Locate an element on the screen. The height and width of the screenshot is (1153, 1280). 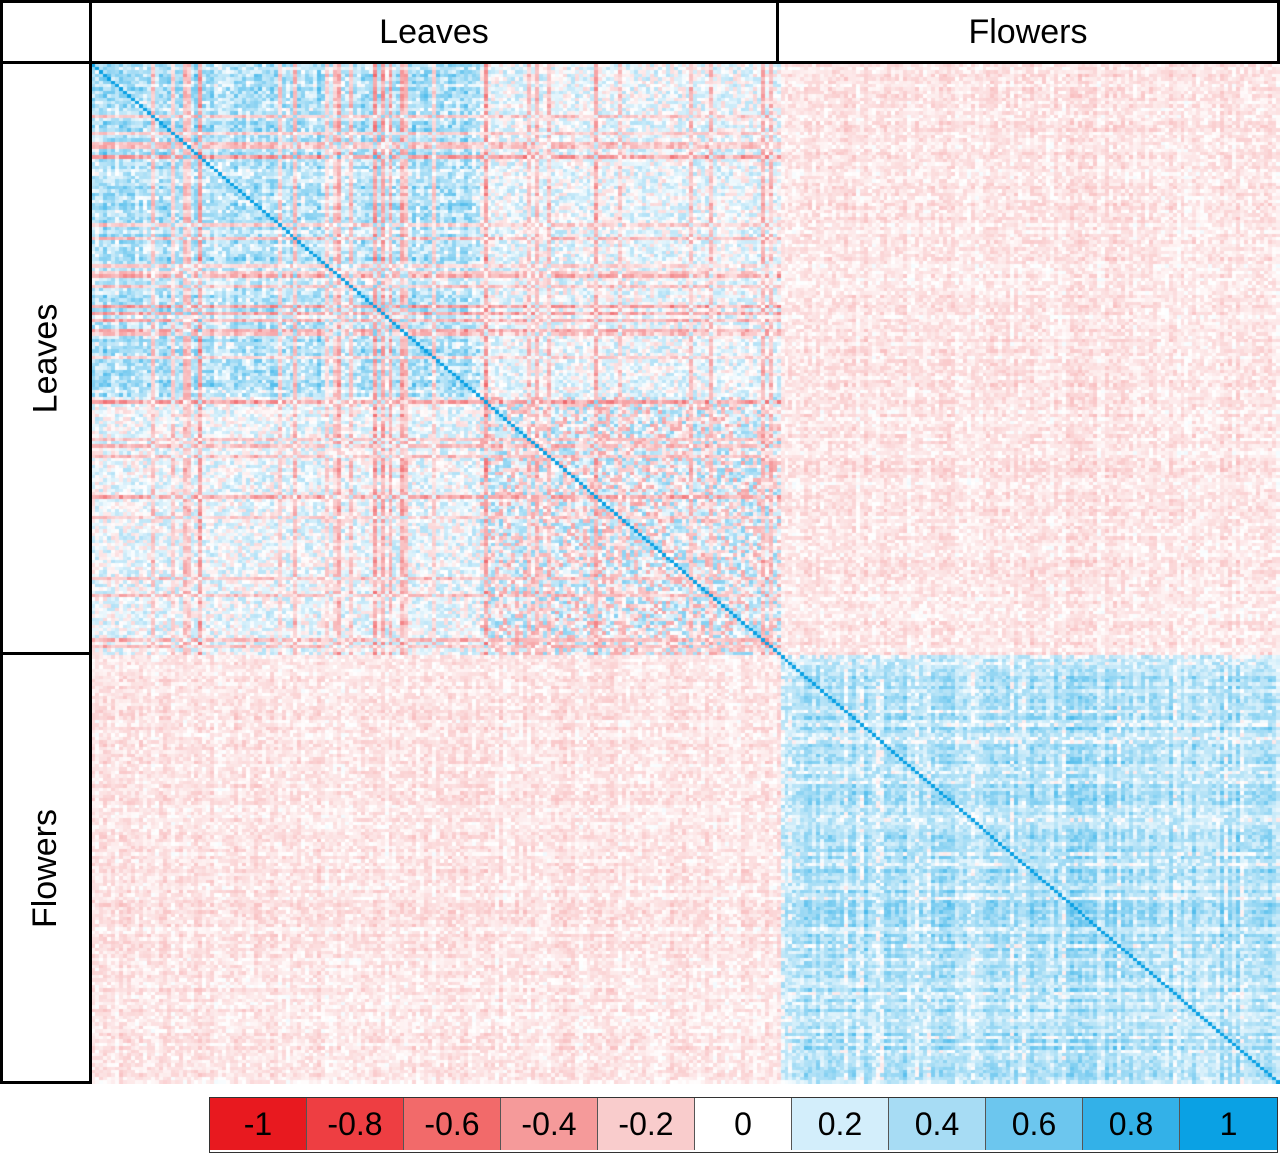
column-group-leaves-label: Leaves is located at coordinates (434, 31).